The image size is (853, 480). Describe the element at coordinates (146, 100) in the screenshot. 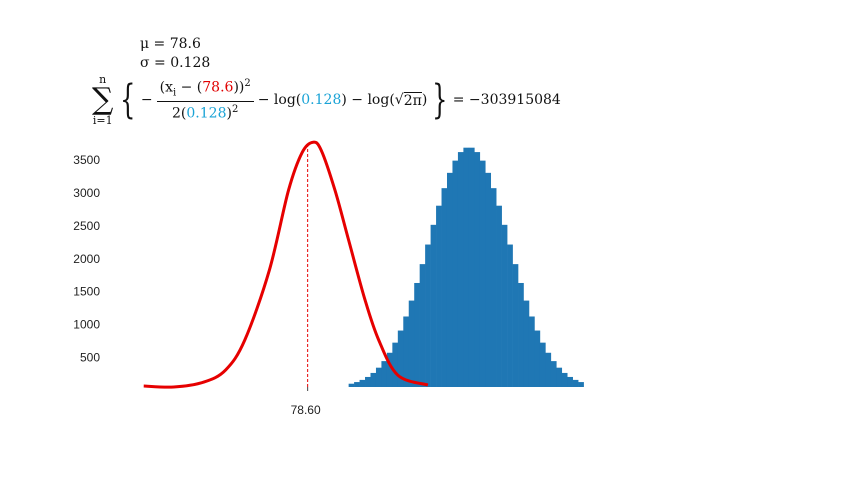

I see `minus: −` at that location.